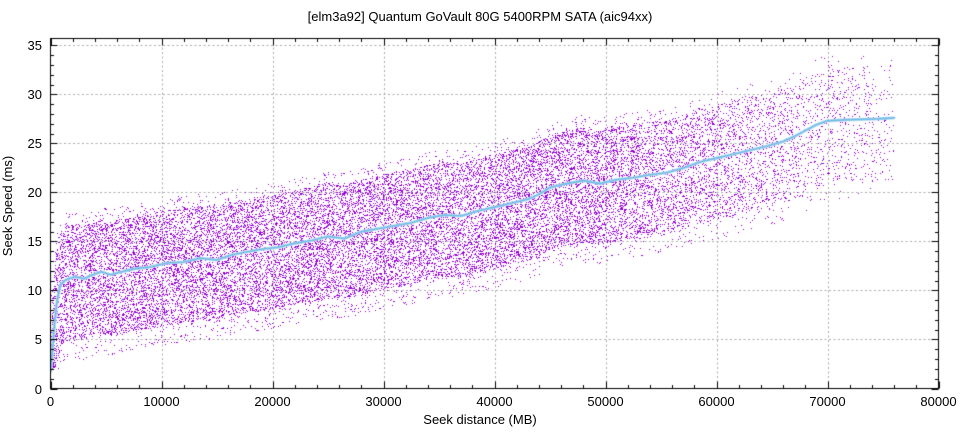  I want to click on y-tick-label: 15, so click(34, 242).